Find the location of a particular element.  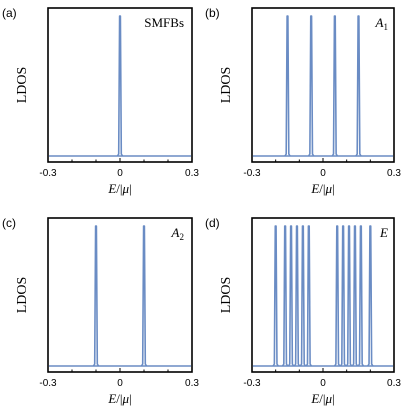

panel-label: (c) is located at coordinates (9, 223).